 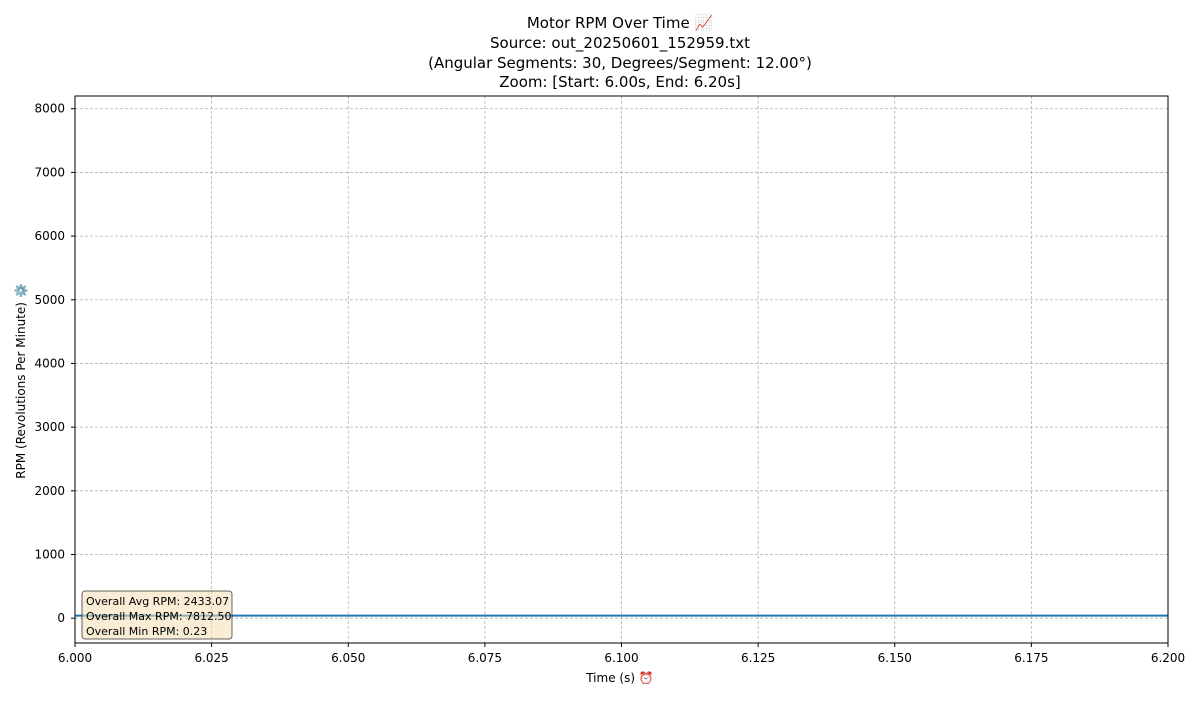 I want to click on x-tick-label: 6.200, so click(x=1168, y=658).